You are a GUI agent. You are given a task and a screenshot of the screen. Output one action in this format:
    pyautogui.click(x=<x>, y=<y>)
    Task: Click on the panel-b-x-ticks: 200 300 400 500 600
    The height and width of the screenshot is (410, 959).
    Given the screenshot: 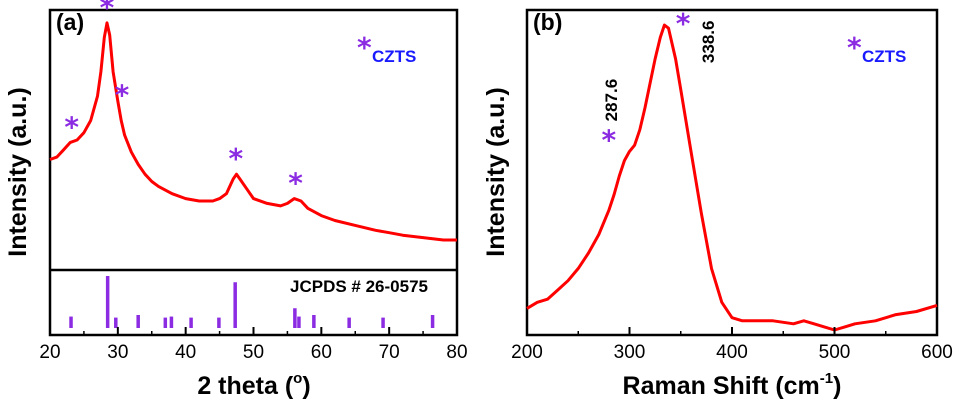 What is the action you would take?
    pyautogui.click(x=732, y=345)
    